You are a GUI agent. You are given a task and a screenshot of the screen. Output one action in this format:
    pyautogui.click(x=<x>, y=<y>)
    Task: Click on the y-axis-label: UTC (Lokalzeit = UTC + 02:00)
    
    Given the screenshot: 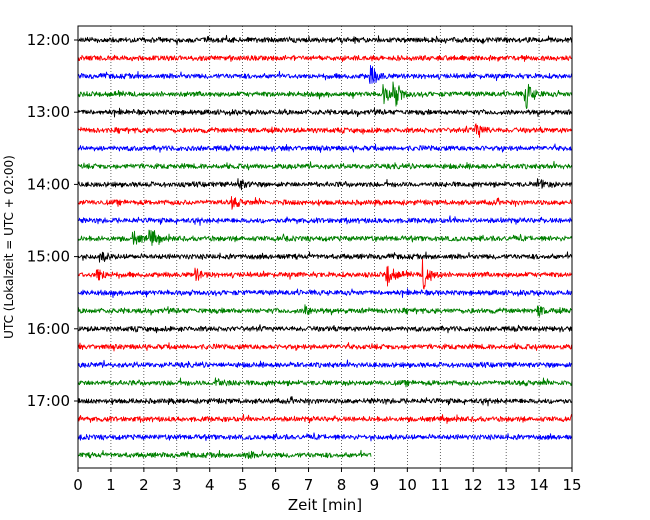 What is the action you would take?
    pyautogui.click(x=9, y=247)
    